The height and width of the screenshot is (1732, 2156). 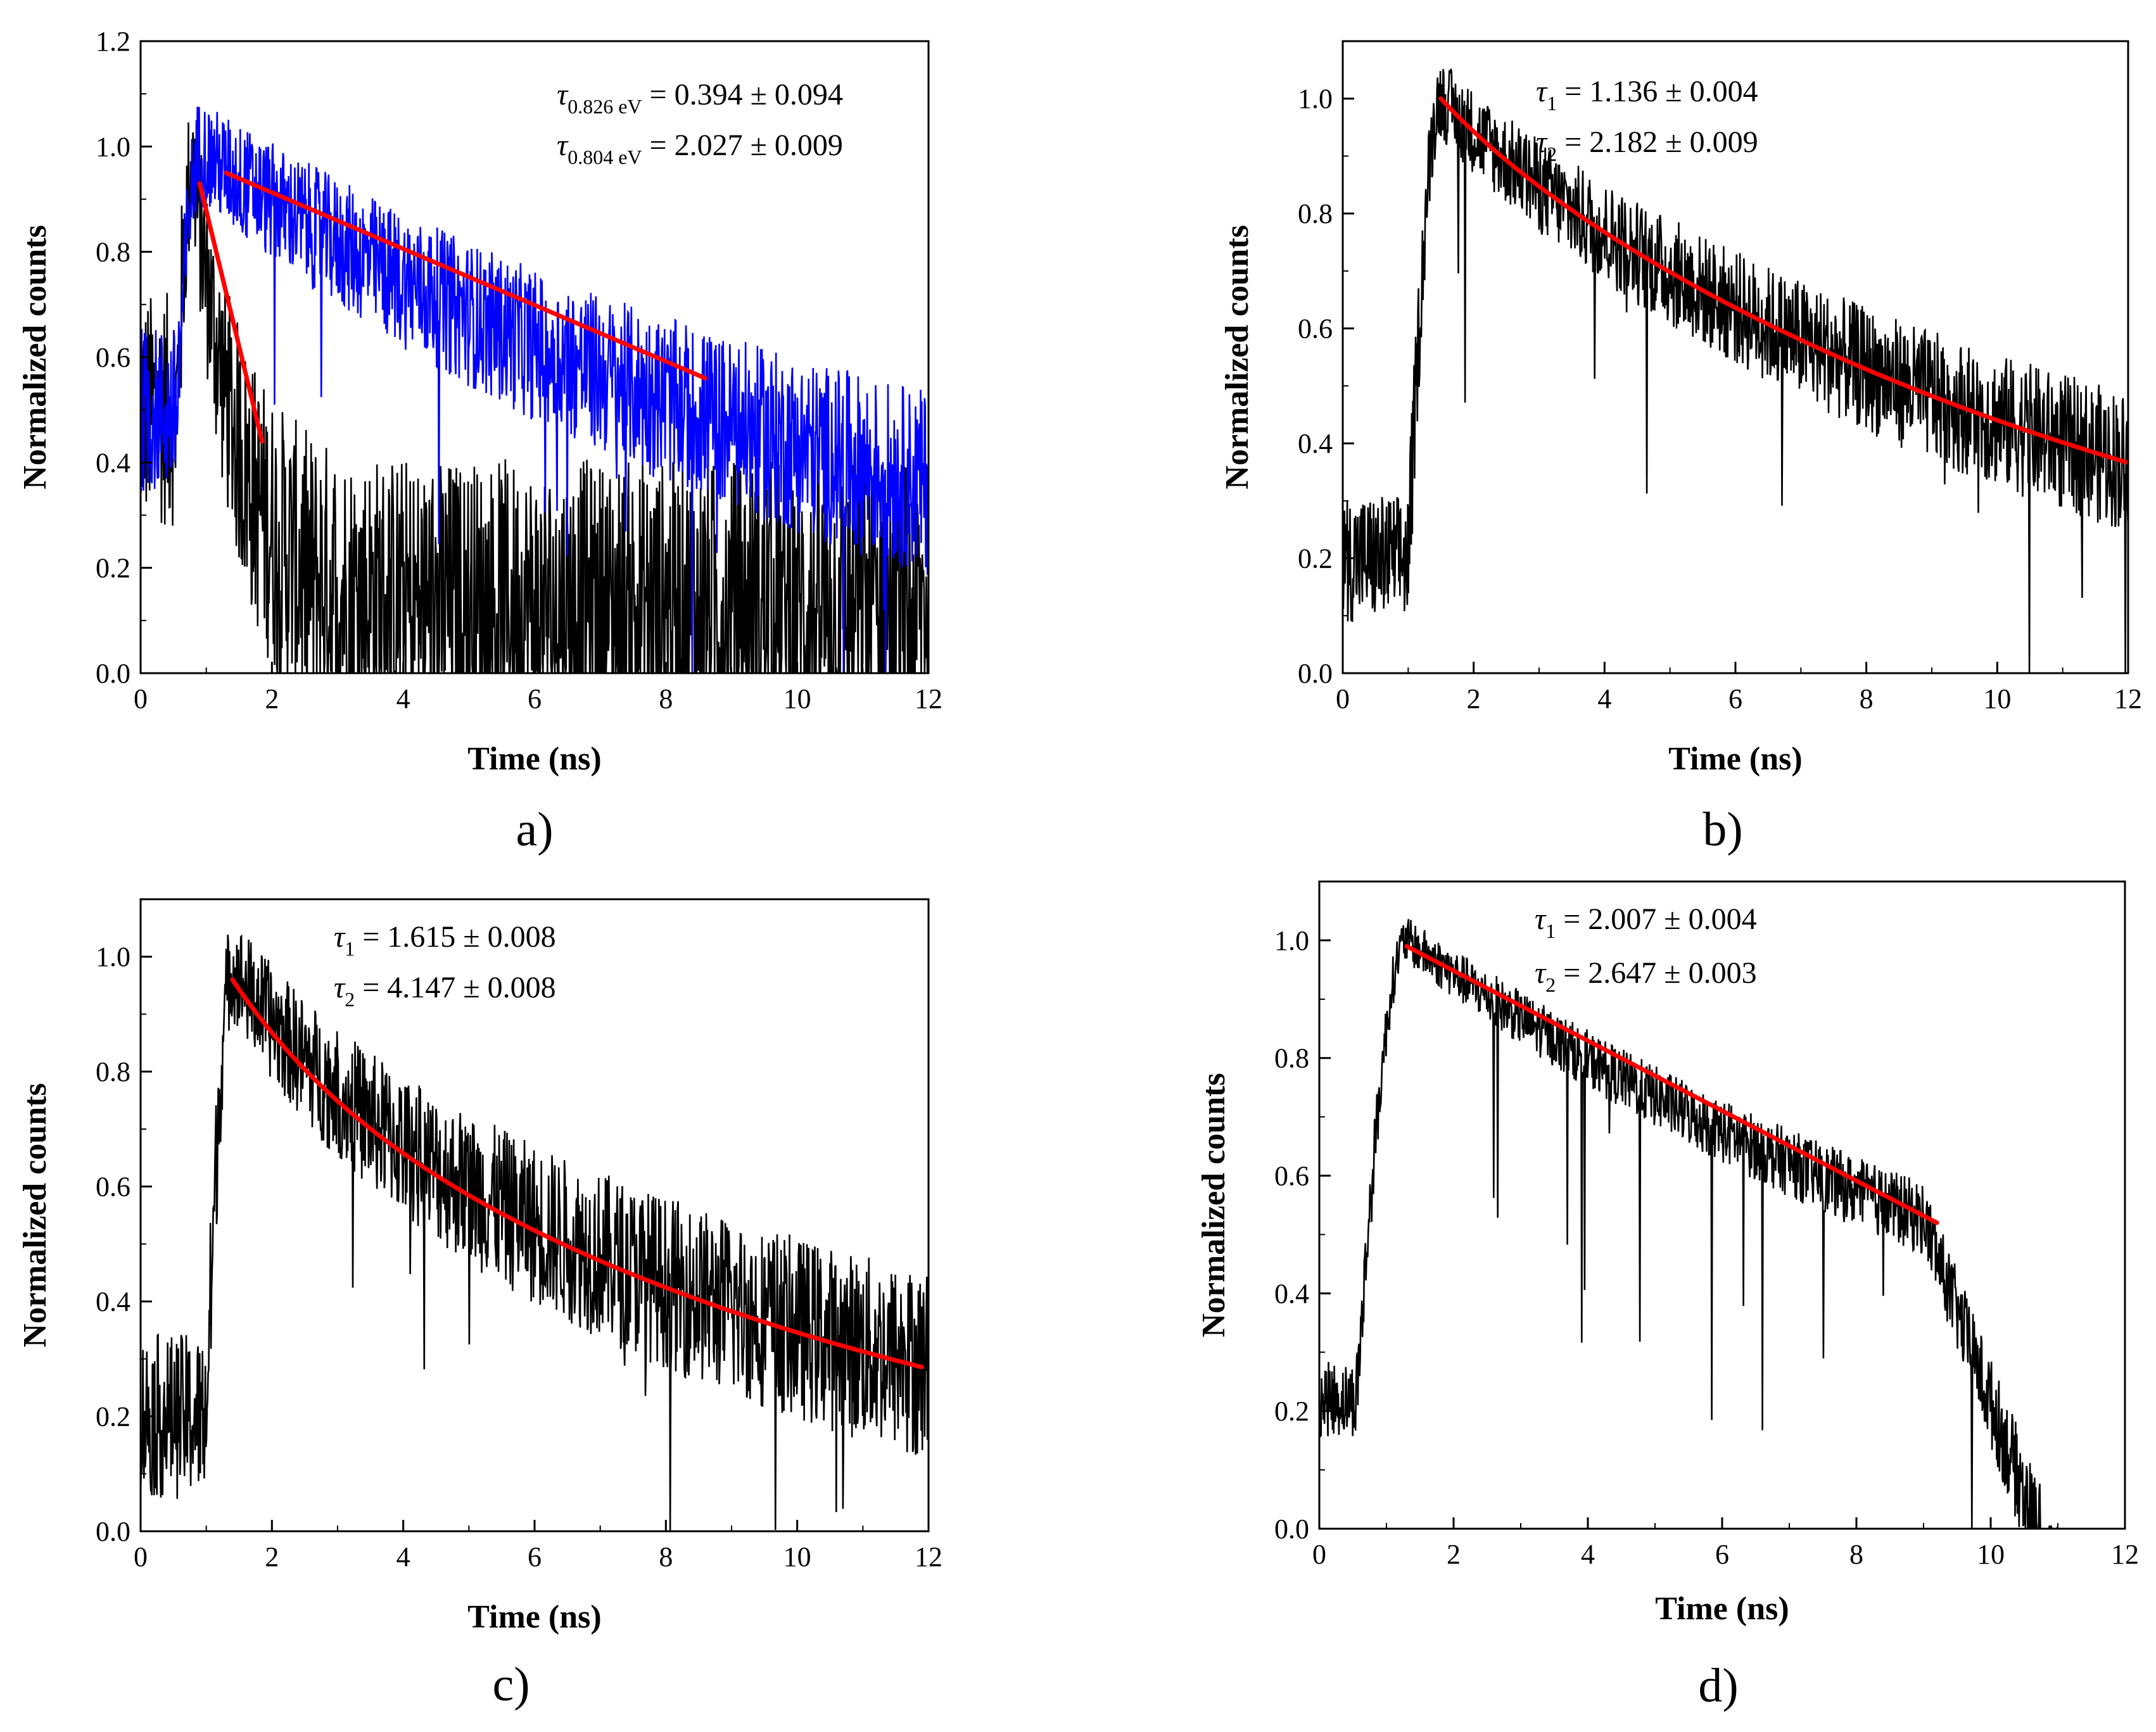 What do you see at coordinates (340, 937) in the screenshot?
I see `panel-c-tau-symbol-1: τ` at bounding box center [340, 937].